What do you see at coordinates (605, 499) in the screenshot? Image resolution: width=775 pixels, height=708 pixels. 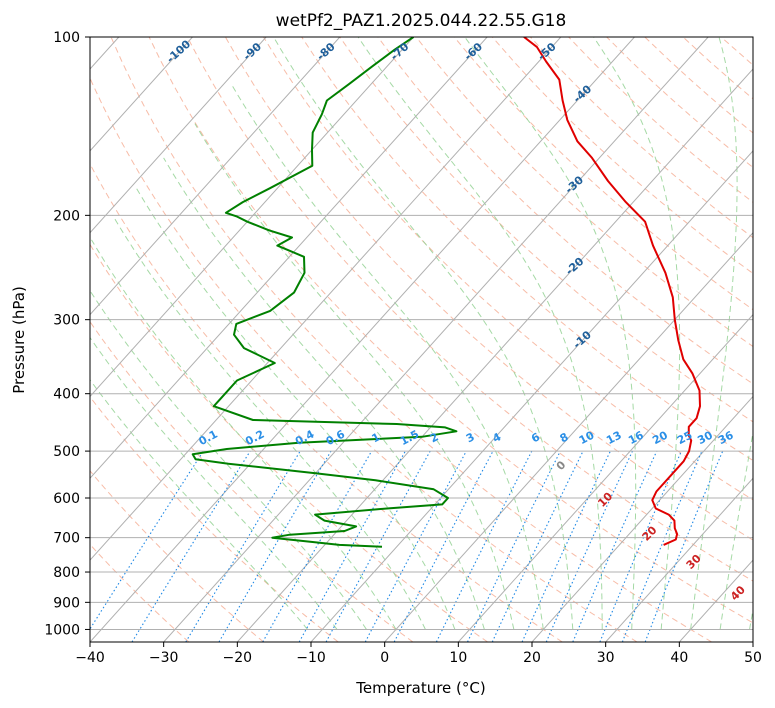 I see `moist-adiabat-label: 10` at bounding box center [605, 499].